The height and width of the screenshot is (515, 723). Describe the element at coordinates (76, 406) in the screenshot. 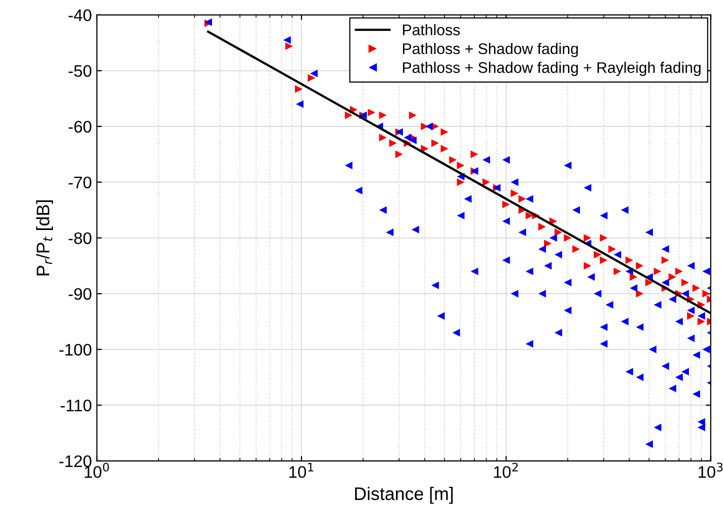

I see `y-tick-label: -110` at that location.